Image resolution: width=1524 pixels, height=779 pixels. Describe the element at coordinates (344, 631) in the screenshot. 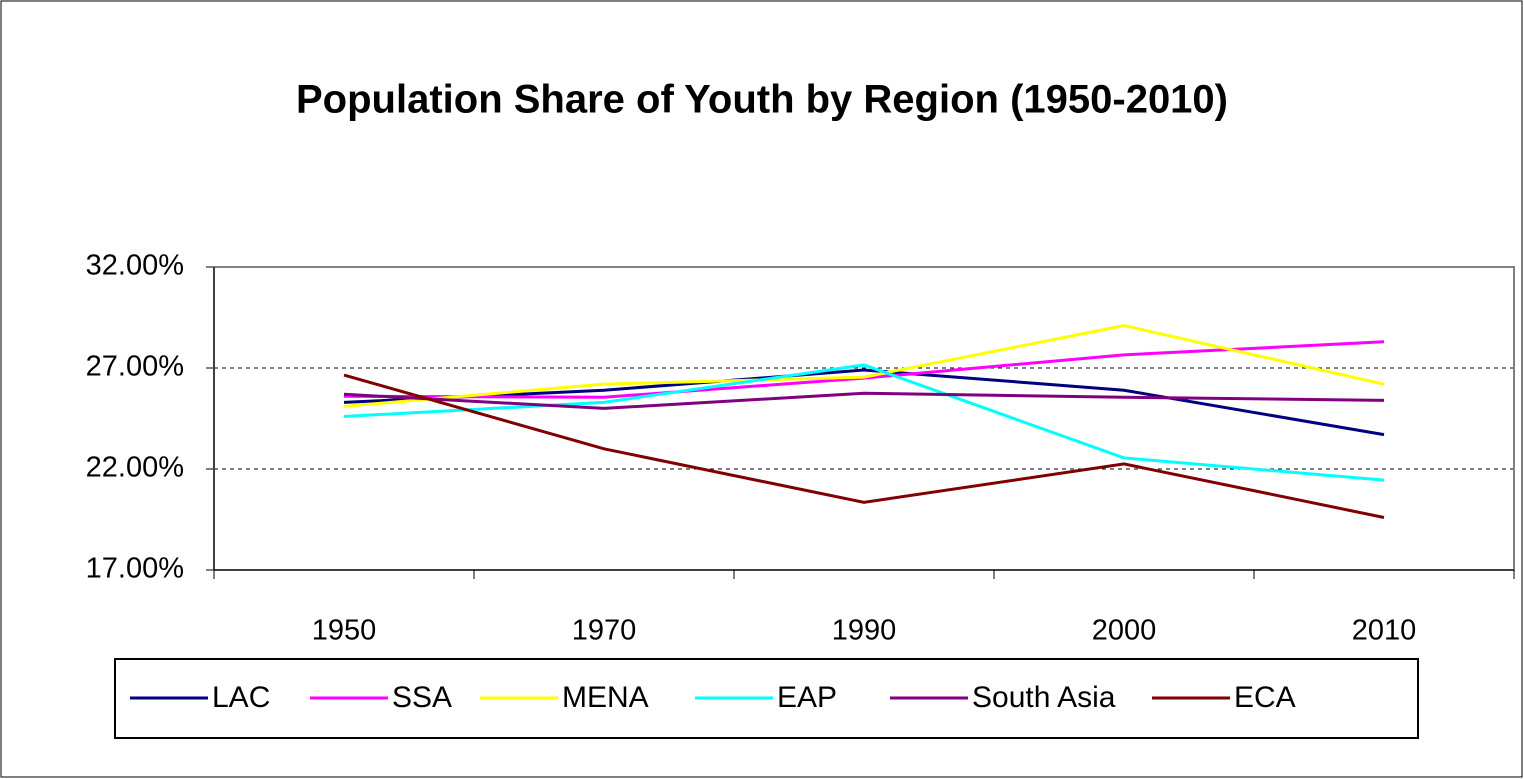

I see `x-tick-label: 1950` at that location.